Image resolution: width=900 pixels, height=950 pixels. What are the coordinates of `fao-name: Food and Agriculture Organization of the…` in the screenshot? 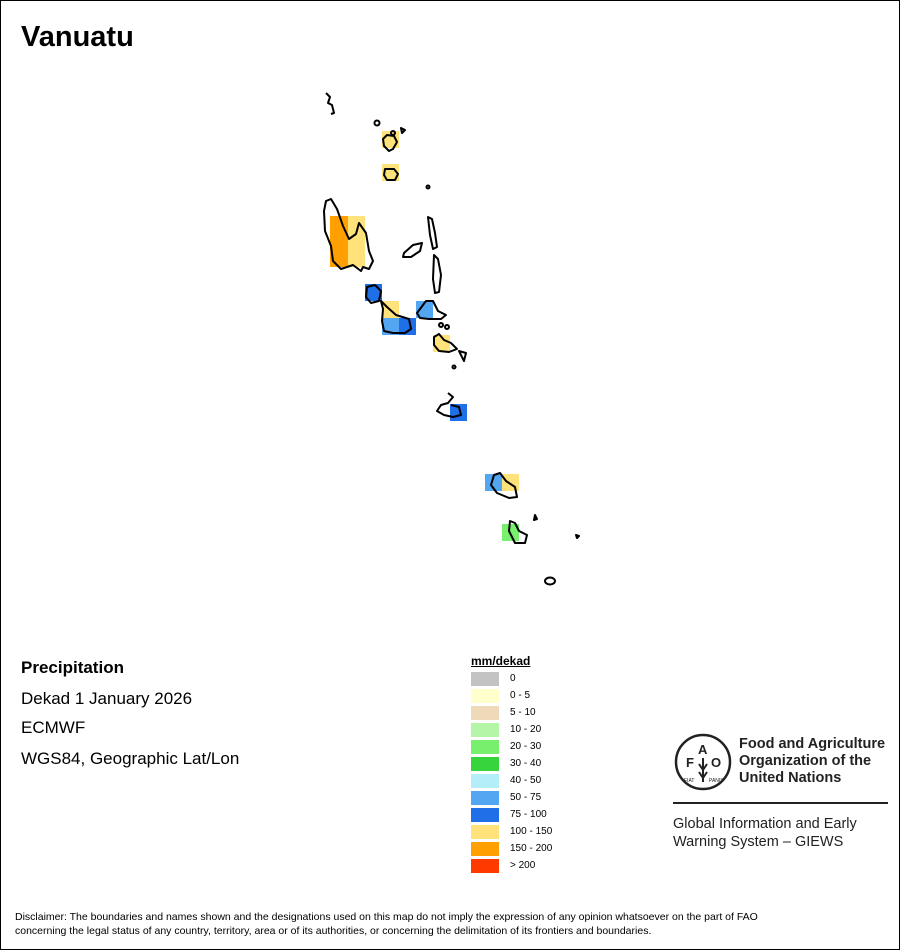 It's located at (812, 761).